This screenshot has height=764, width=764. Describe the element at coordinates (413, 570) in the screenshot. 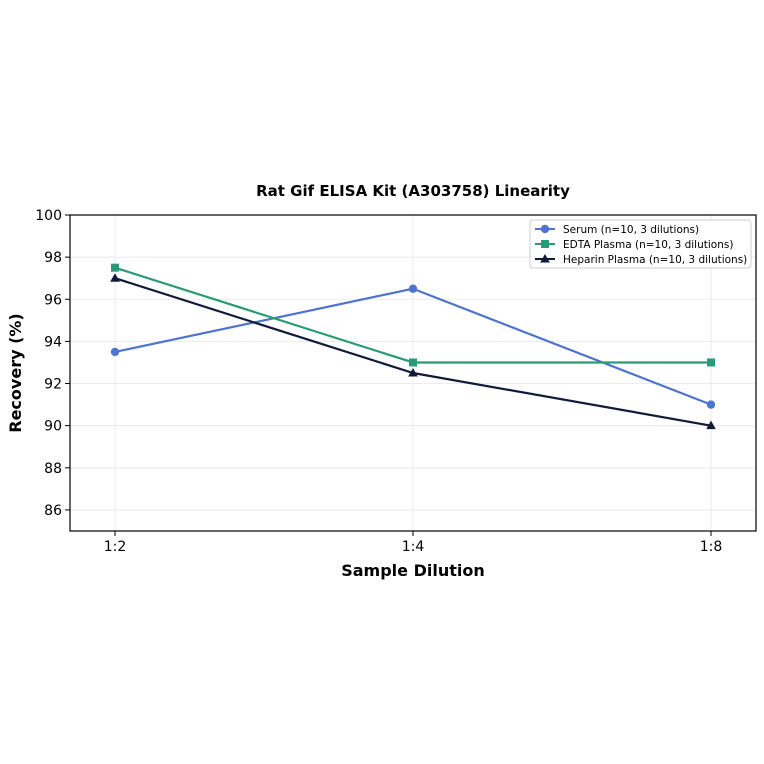

I see `x-axis-label: Sample Dilution` at that location.